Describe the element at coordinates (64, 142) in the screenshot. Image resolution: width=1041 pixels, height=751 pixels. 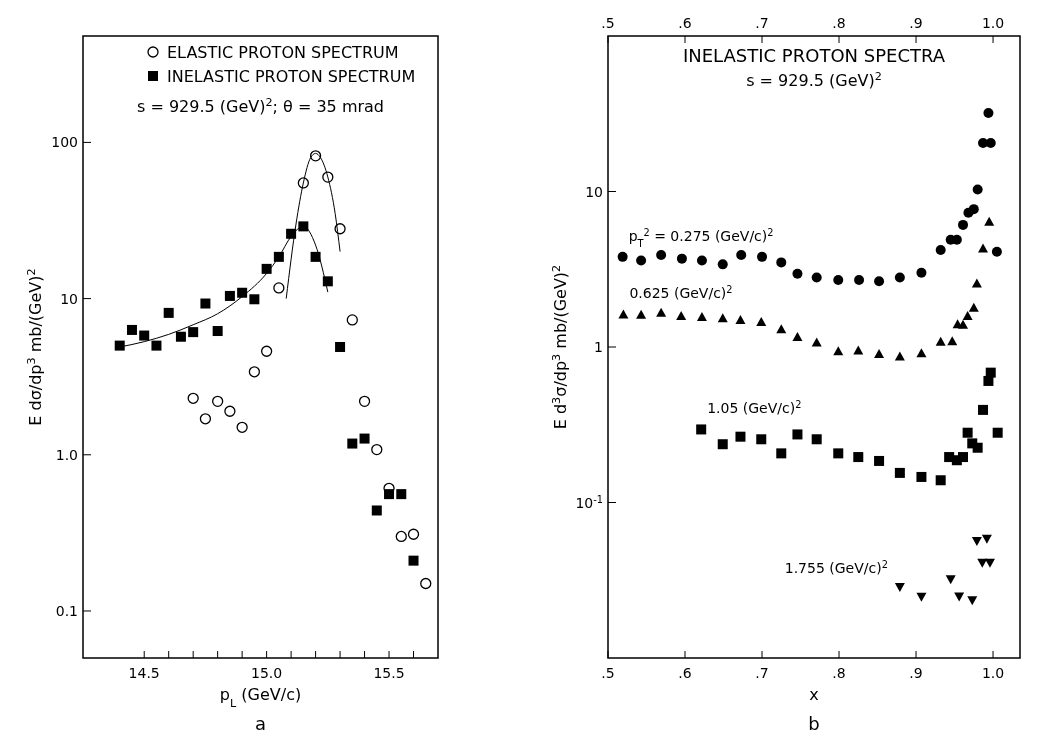
I see `y-tick-label: 100` at that location.